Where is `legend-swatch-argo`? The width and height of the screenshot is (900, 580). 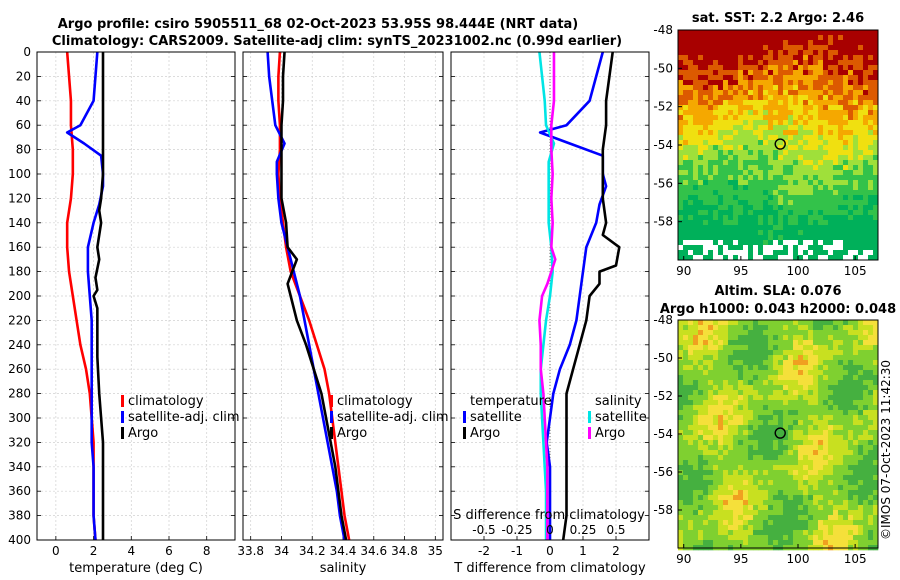 legend-swatch-argo is located at coordinates (331, 433).